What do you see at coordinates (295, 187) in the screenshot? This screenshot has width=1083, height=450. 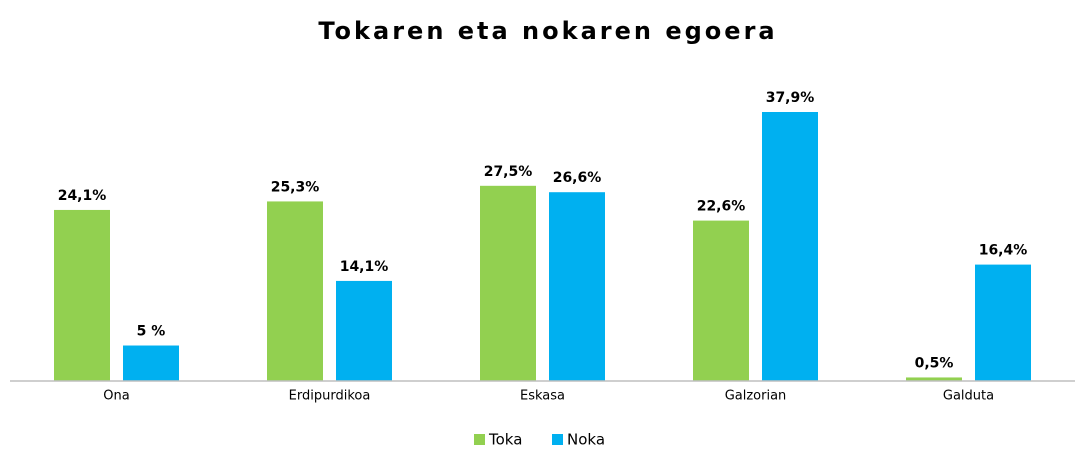 I see `value-label: 25,3%` at bounding box center [295, 187].